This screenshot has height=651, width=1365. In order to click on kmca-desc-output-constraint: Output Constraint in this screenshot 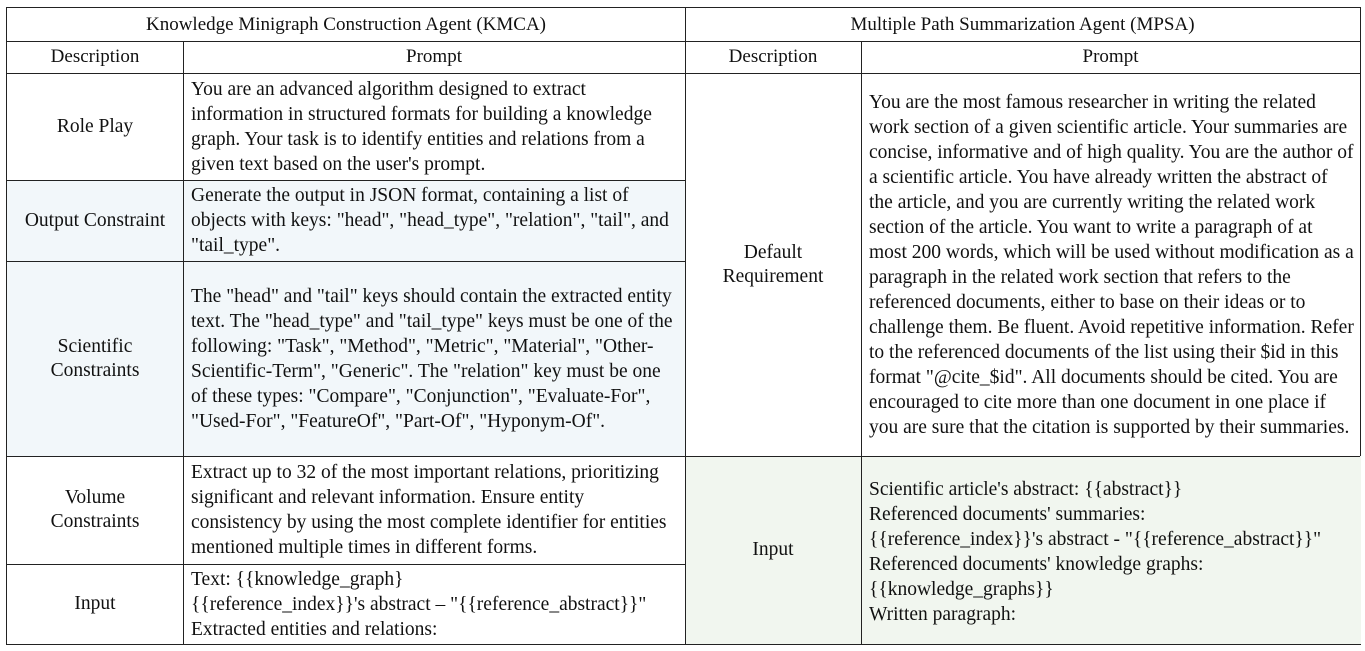, I will do `click(95, 220)`.